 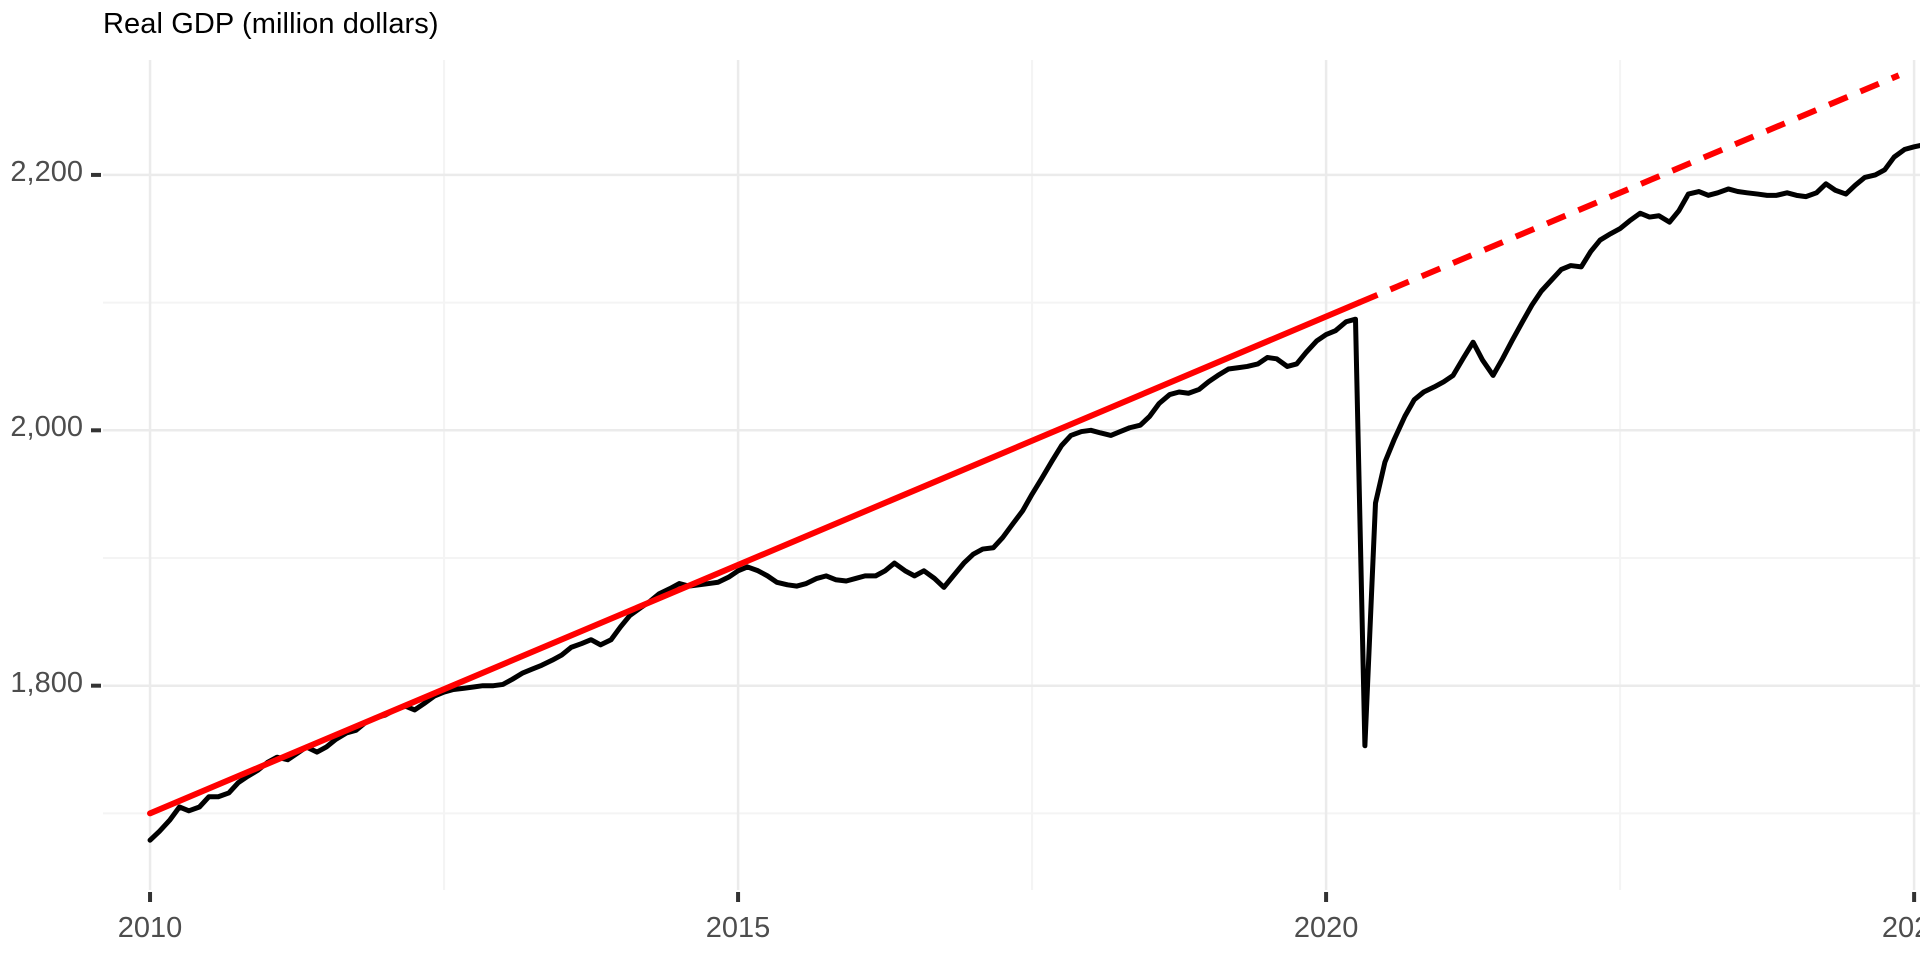 I want to click on x-axis-label: 2025, so click(x=1900, y=928).